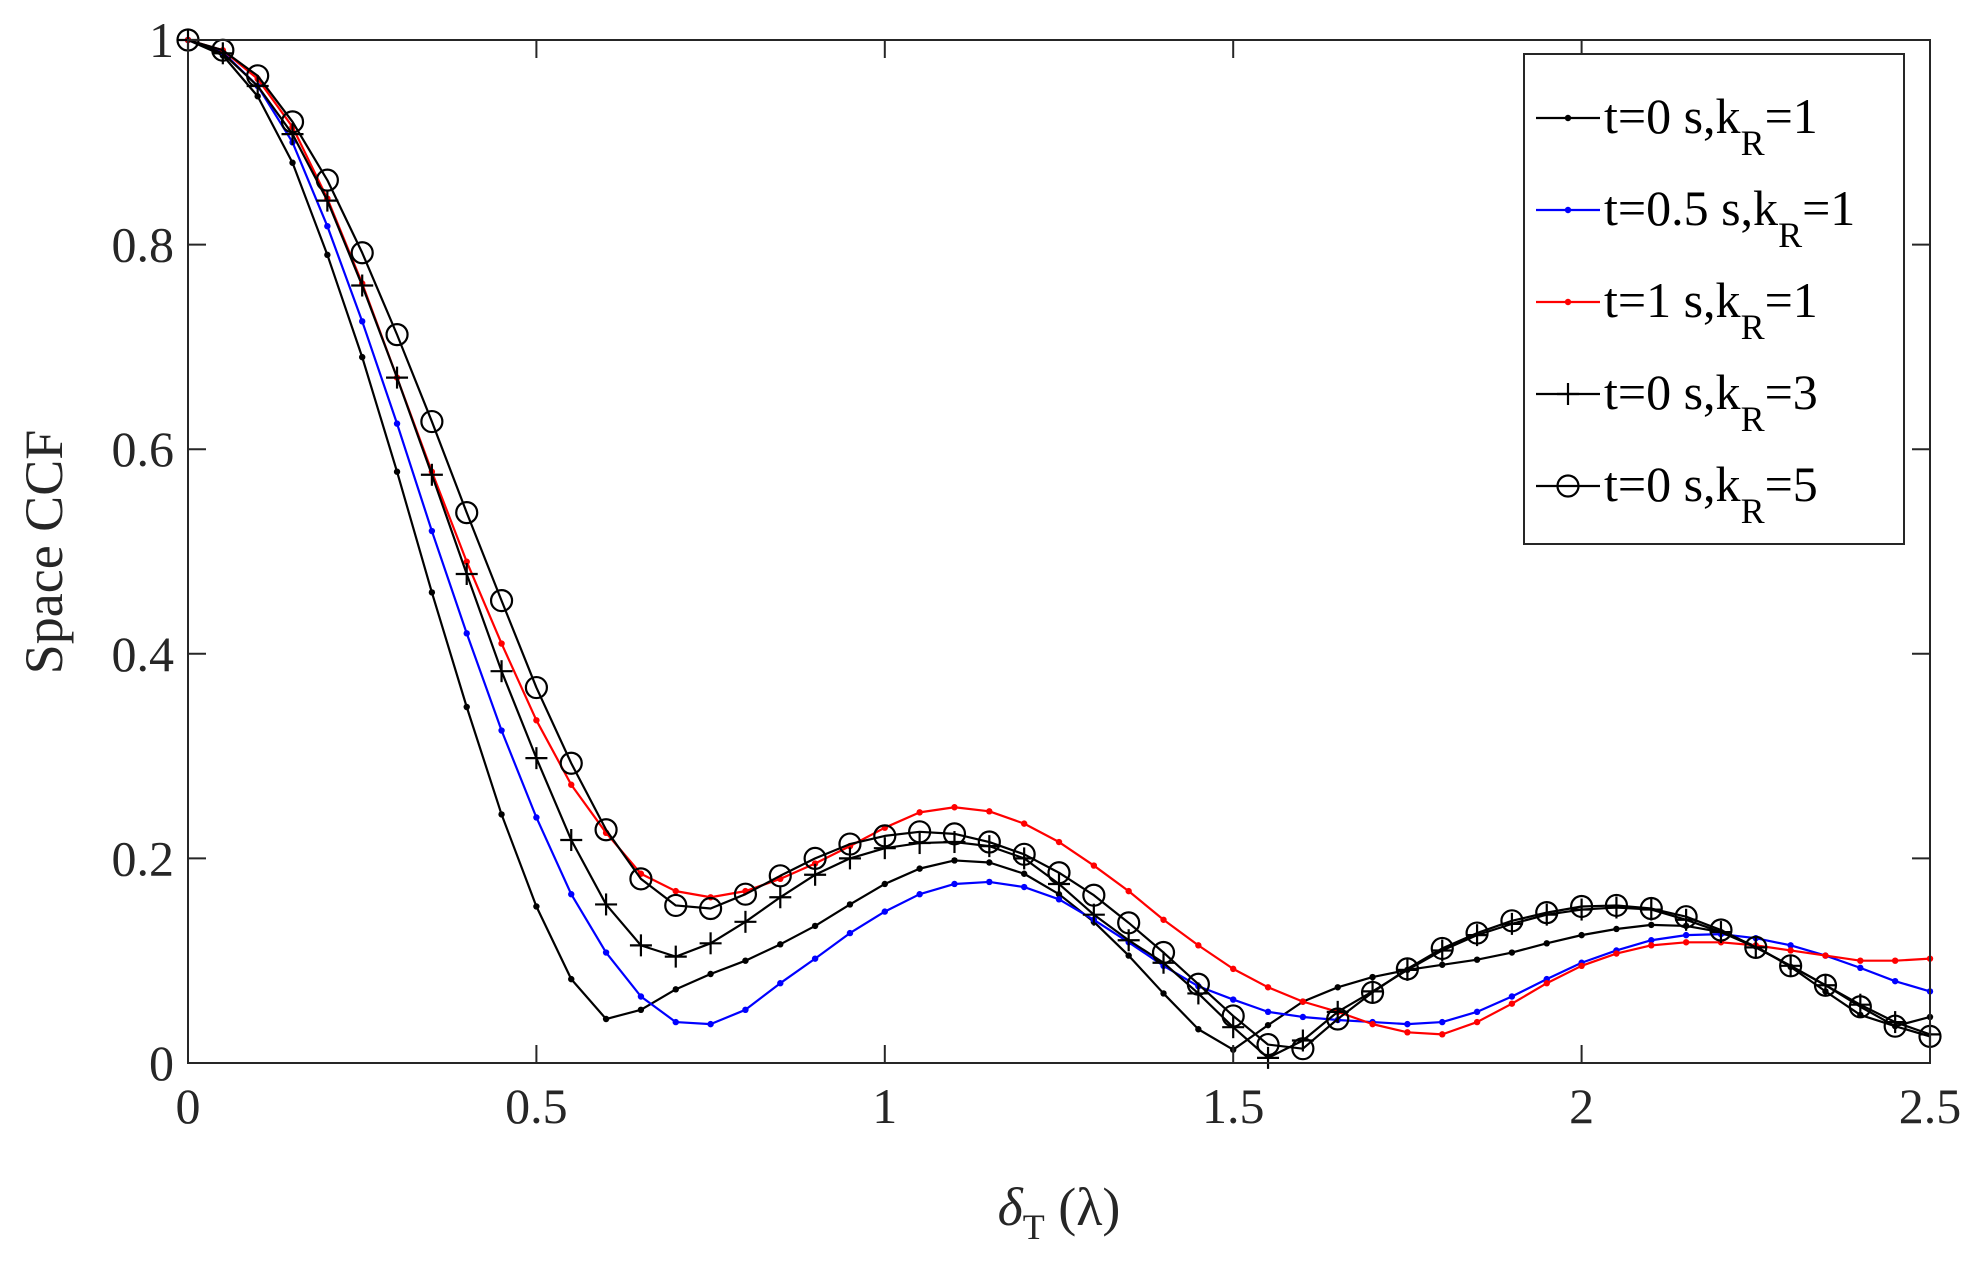 This screenshot has height=1276, width=1982. I want to click on y-tick-labels: 0 0.2 0.4 0.6 0.8 1, so click(143, 551).